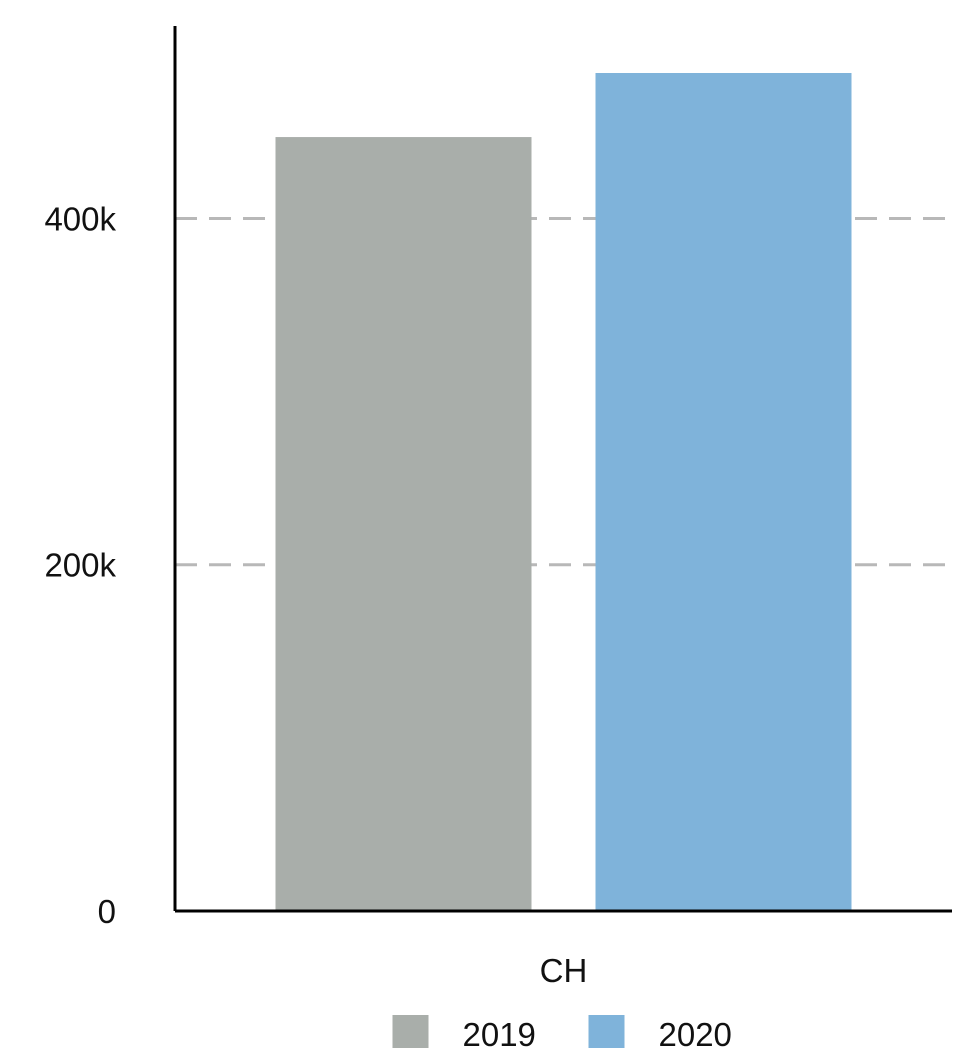 Image resolution: width=953 pixels, height=1048 pixels. I want to click on legend-label-2019: 2019, so click(499, 1032).